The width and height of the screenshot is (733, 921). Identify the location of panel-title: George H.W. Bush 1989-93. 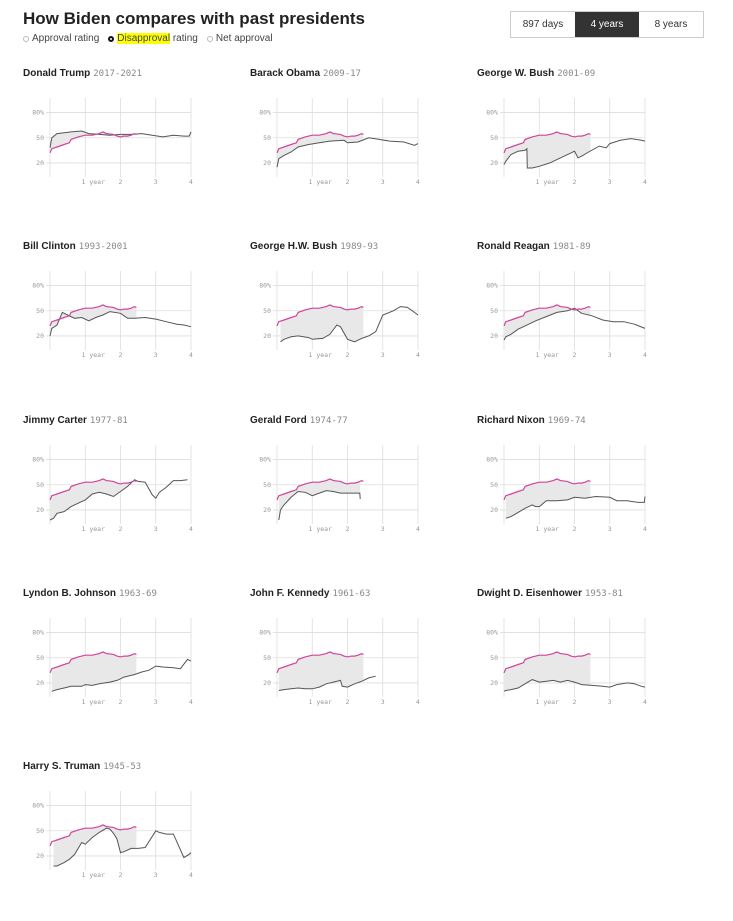
(314, 246).